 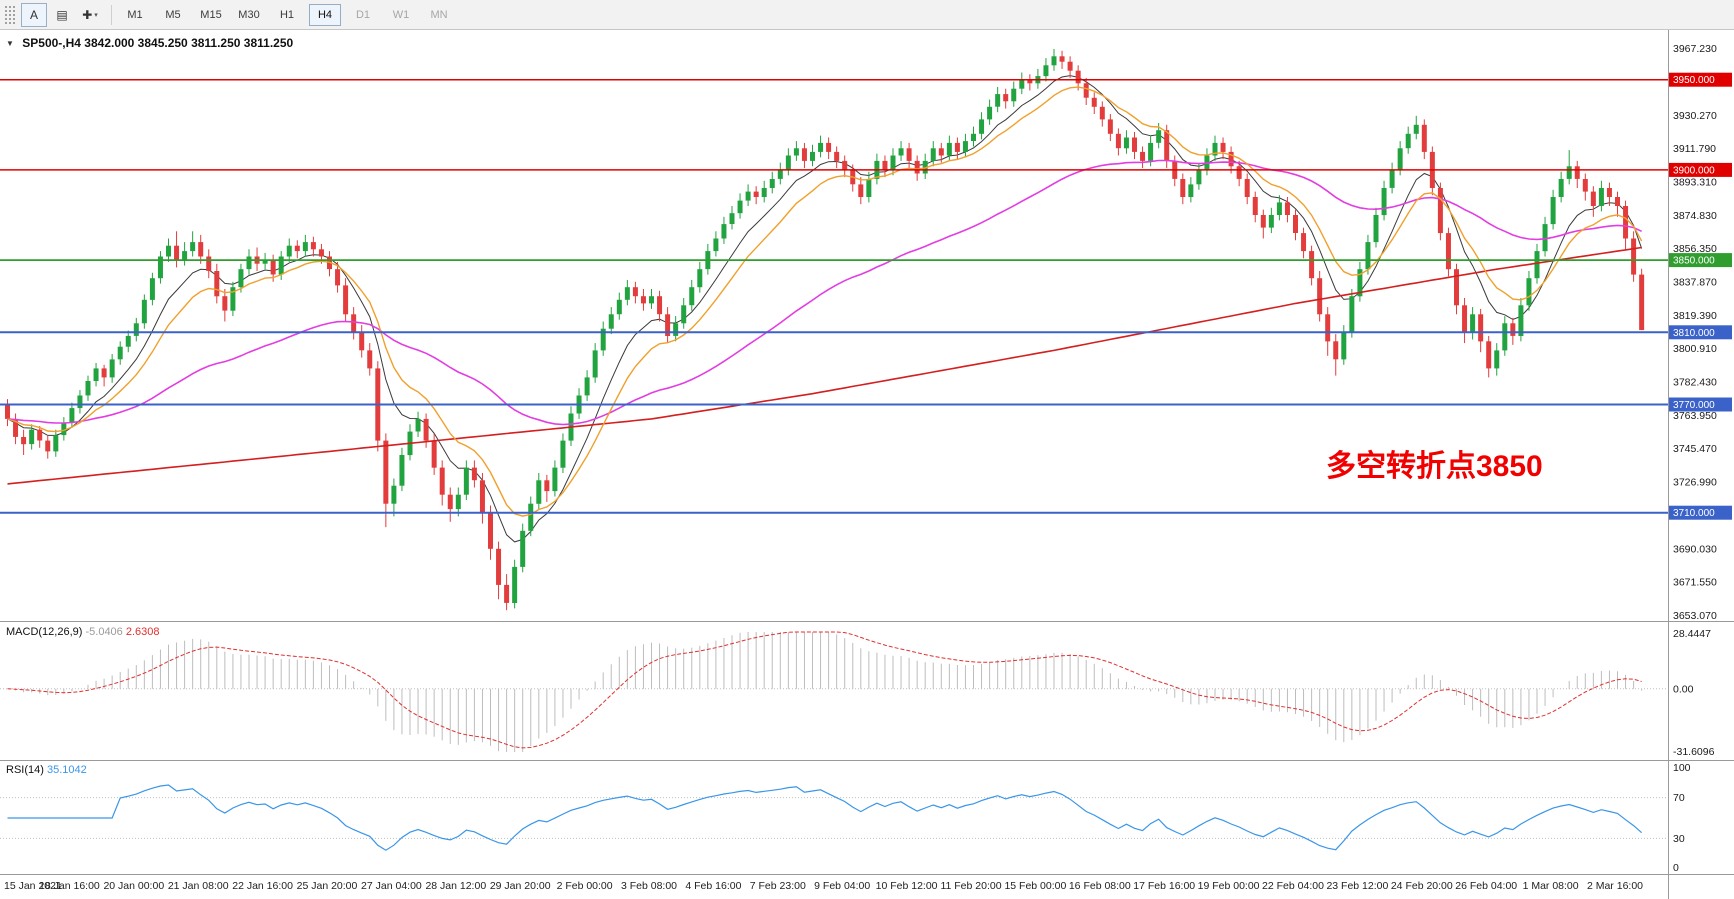 I want to click on price-badge-3950.000, so click(x=1700, y=79).